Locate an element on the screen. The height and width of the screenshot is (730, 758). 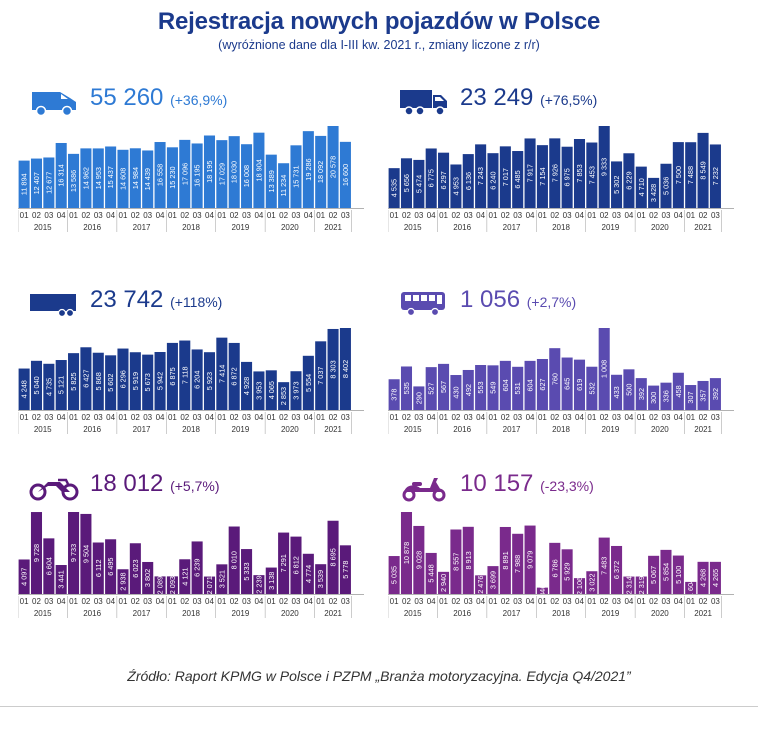
bar-value-label: 846 is located at coordinates (542, 591).